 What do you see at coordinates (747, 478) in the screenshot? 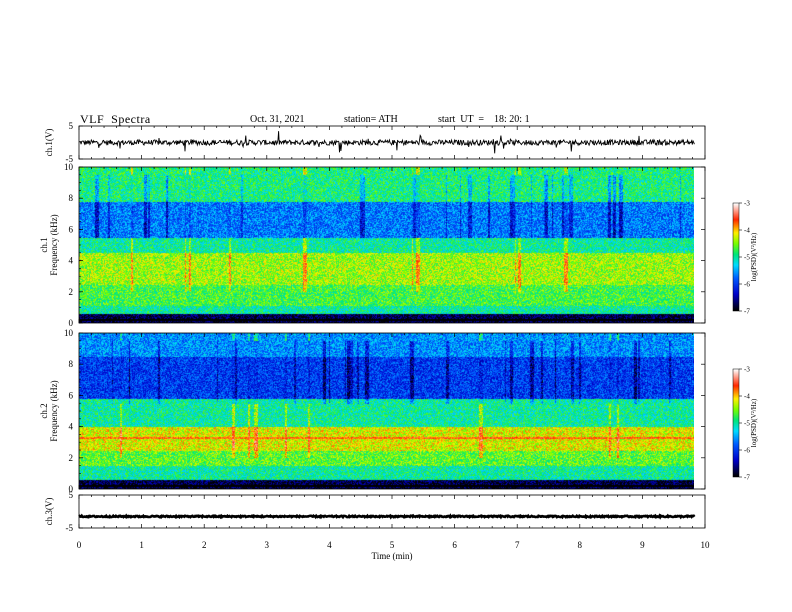
I see `ch2-spectrogram-colorbar-tick: -7` at bounding box center [747, 478].